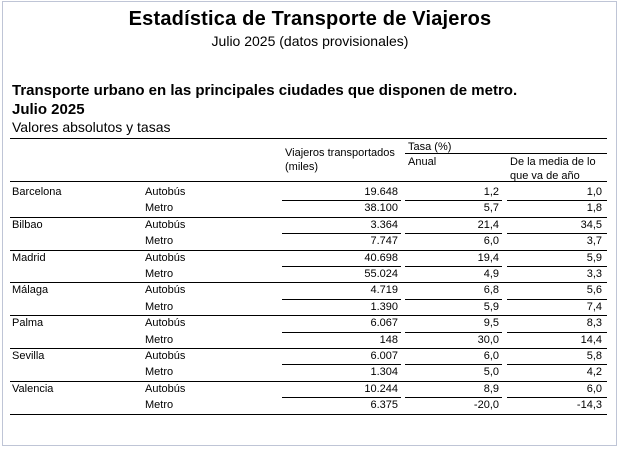 This screenshot has width=620, height=449. What do you see at coordinates (91, 127) in the screenshot?
I see `table-units: Valores absolutos y tasas` at bounding box center [91, 127].